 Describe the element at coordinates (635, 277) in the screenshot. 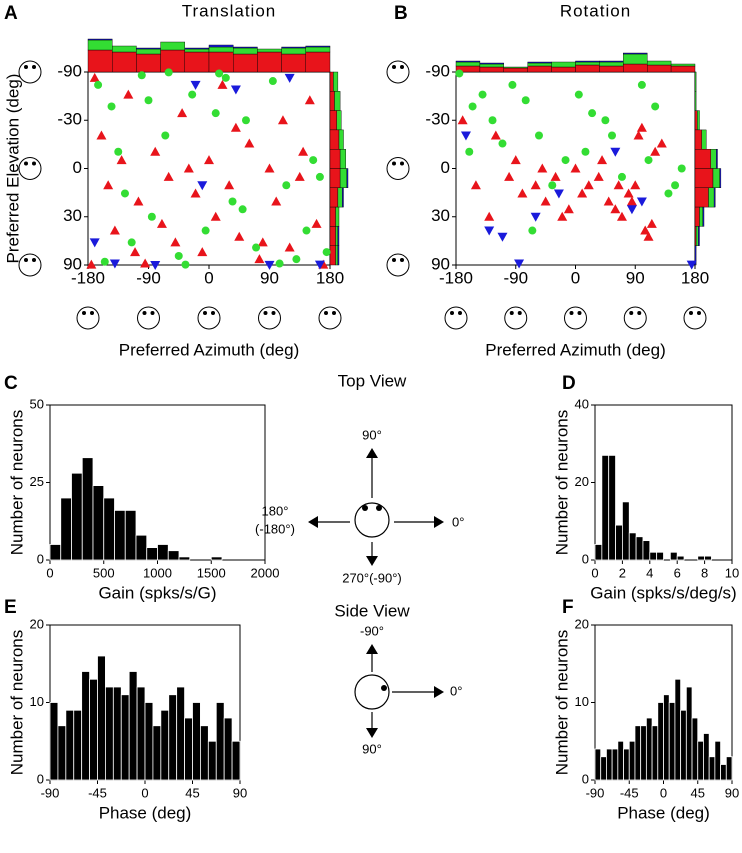

I see `x-tick-label: 90` at that location.